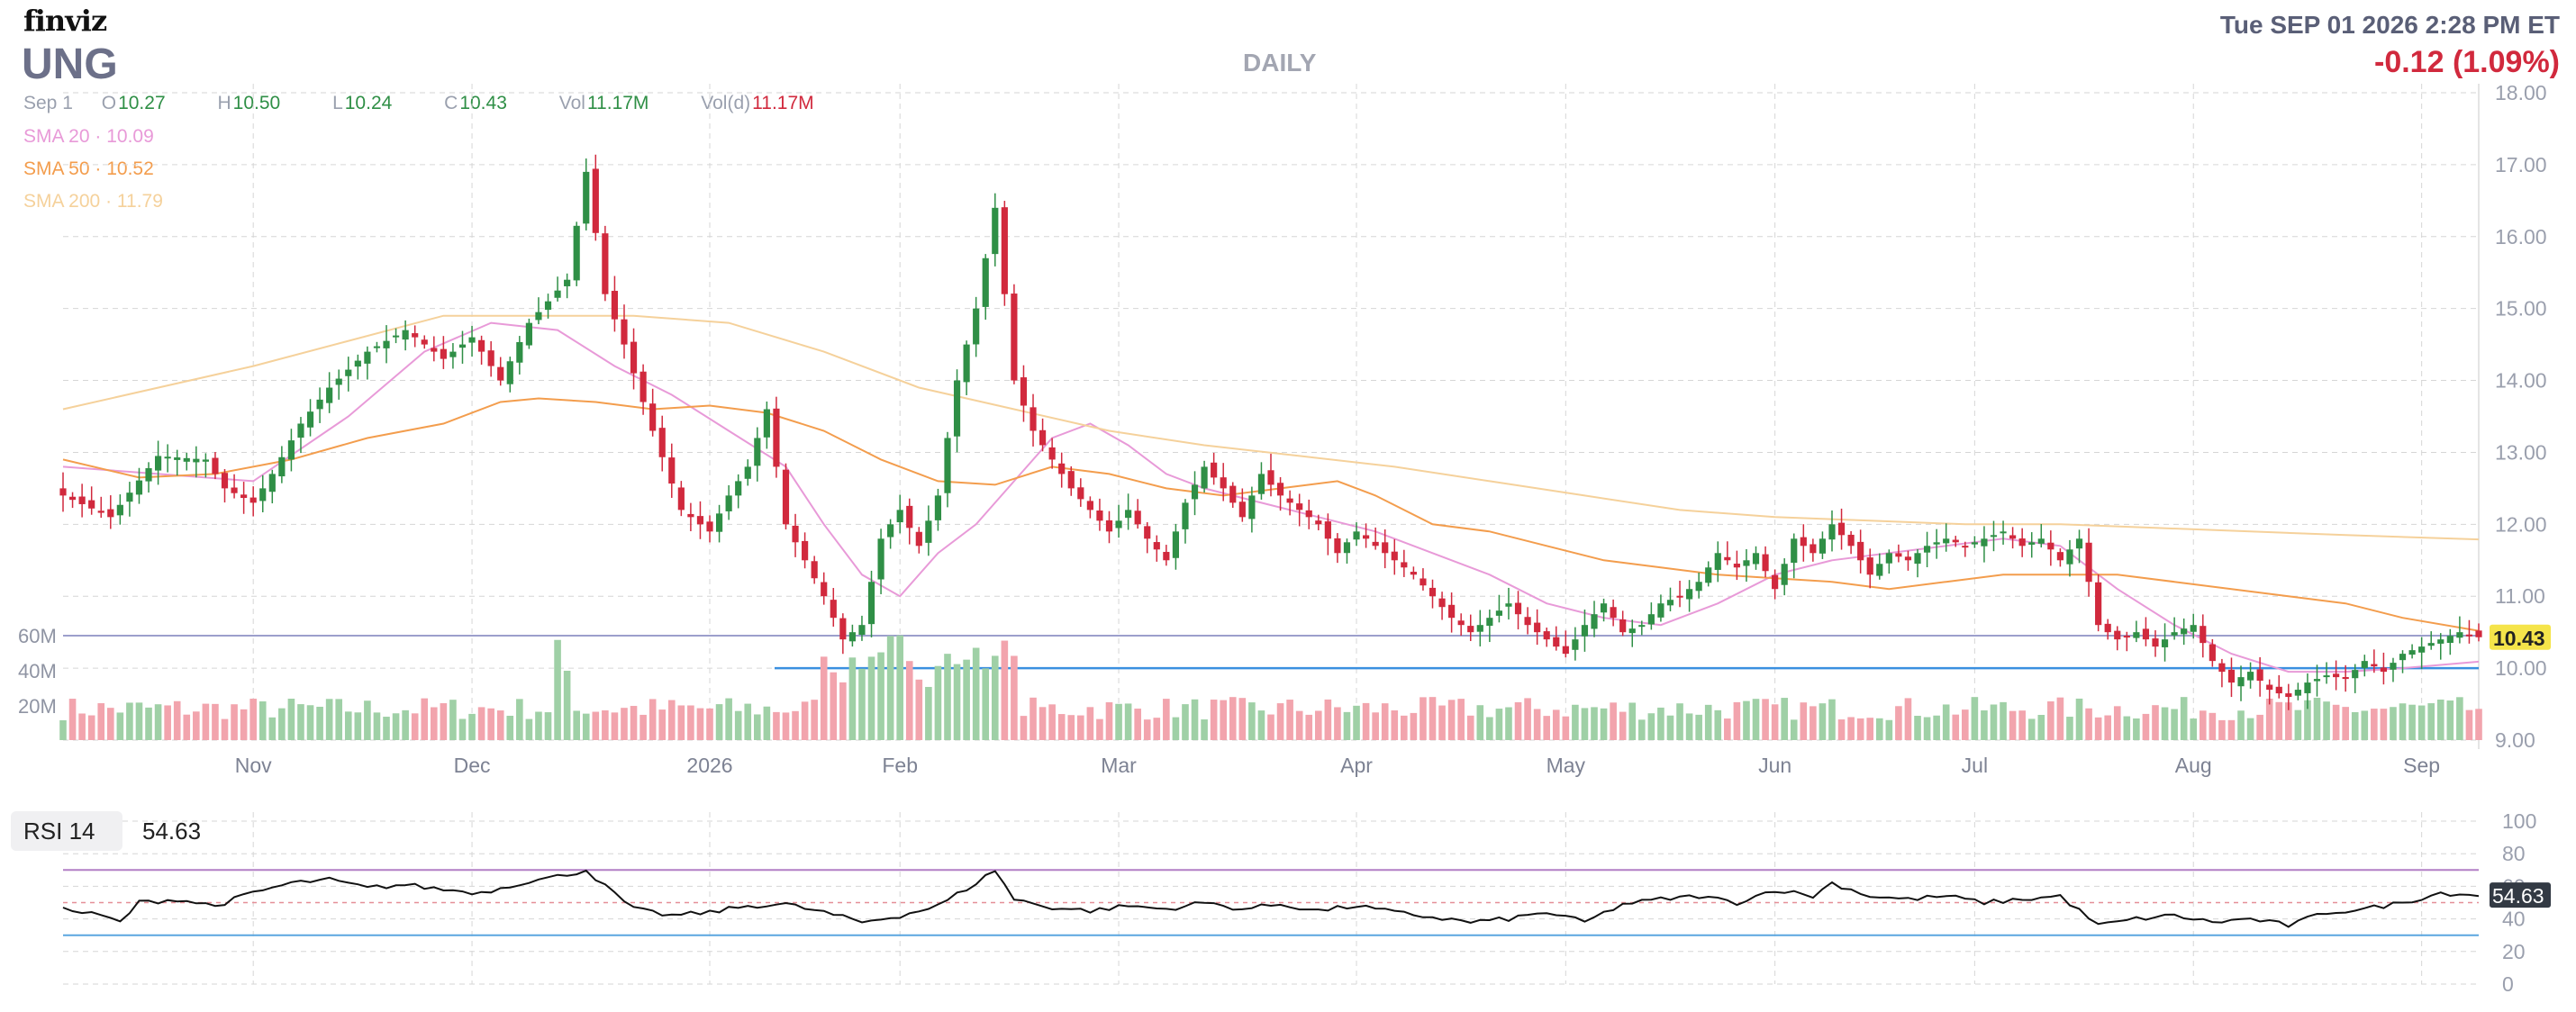 The width and height of the screenshot is (2576, 1012). What do you see at coordinates (88, 136) in the screenshot?
I see `sma20-legend: SMA 20 · 10.09` at bounding box center [88, 136].